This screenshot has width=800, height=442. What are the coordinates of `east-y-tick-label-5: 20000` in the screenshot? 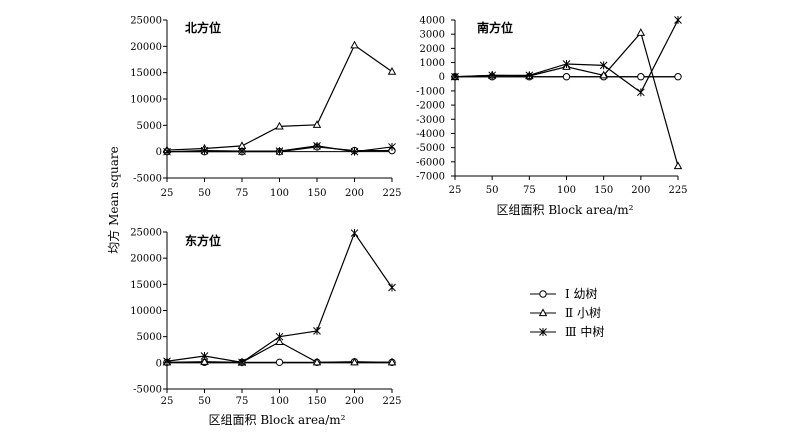 It's located at (146, 259).